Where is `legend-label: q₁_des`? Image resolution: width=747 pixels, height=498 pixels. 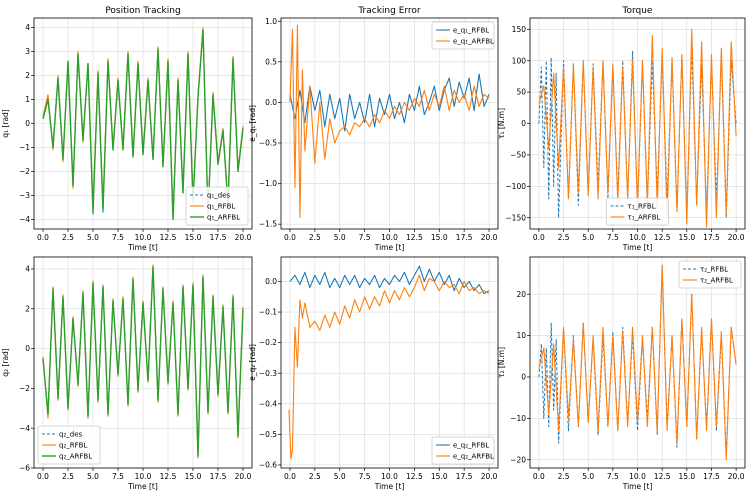
legend-label: q₁_des is located at coordinates (218, 196).